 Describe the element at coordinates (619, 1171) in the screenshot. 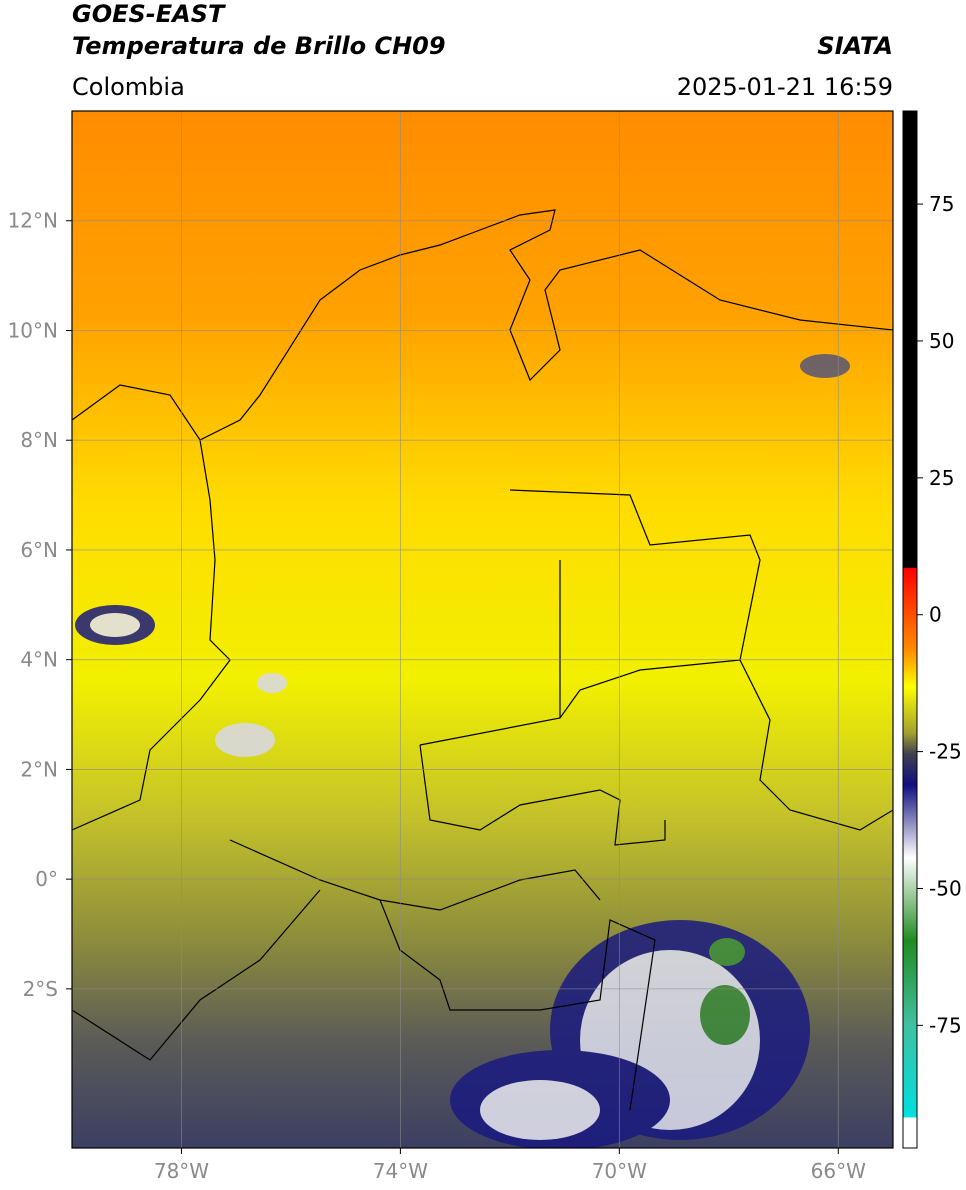

I see `lon-tick-label: 70°W` at that location.